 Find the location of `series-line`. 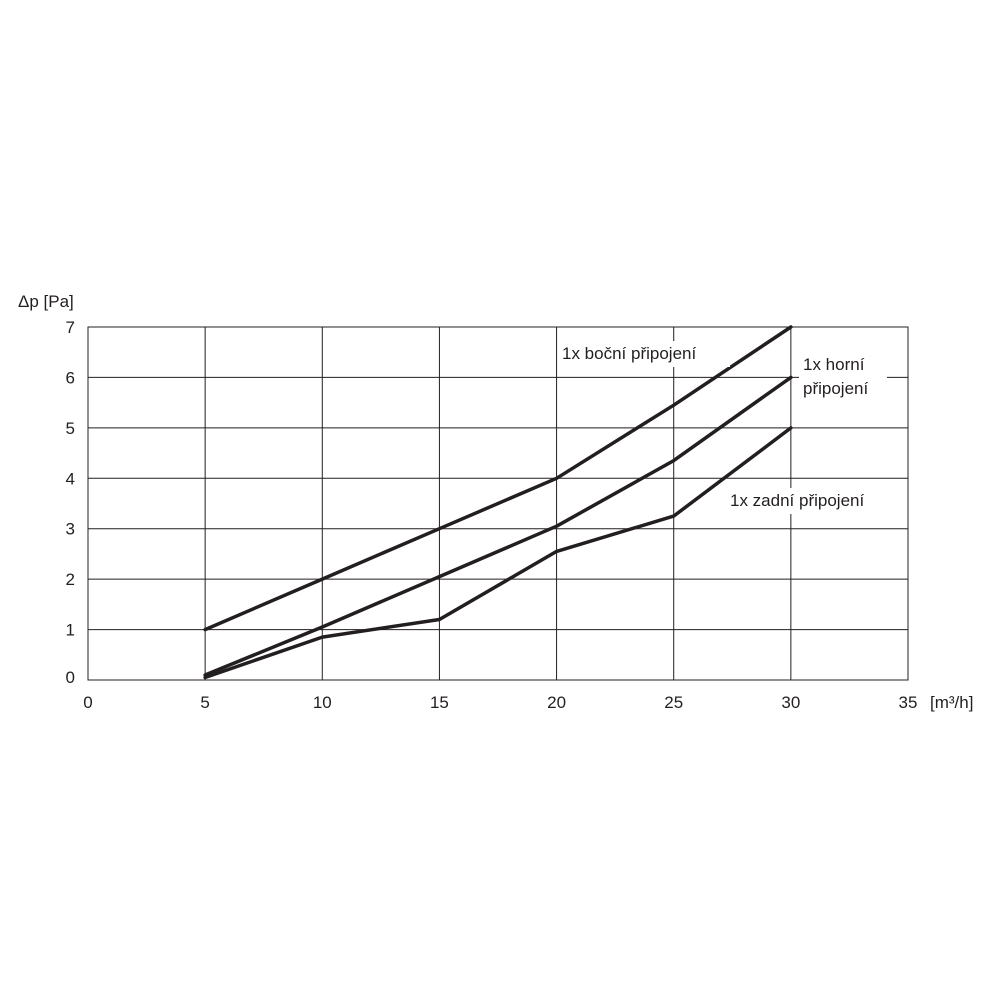

series-line is located at coordinates (498, 553).